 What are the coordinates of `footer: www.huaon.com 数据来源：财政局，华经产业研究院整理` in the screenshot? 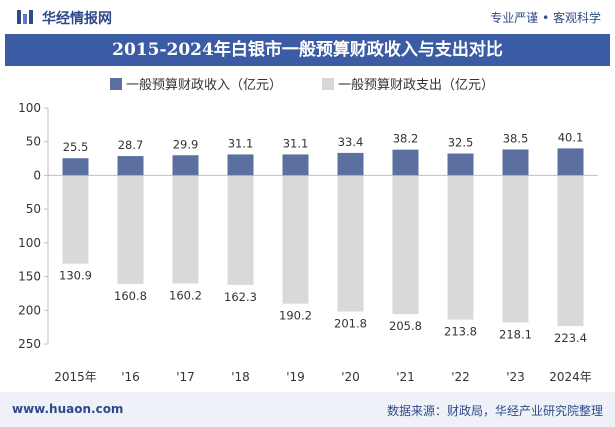 It's located at (307, 409).